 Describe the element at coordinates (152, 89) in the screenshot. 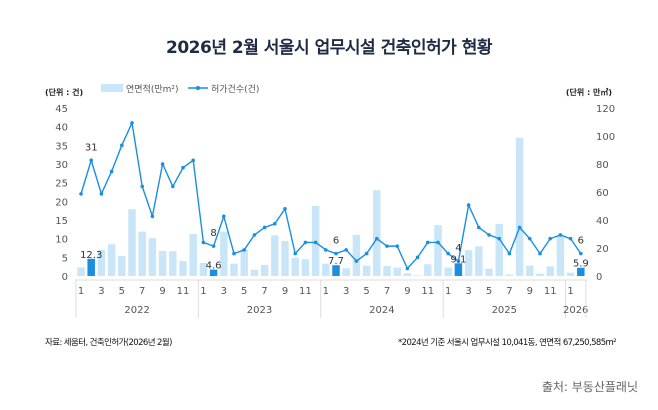

I see `legend-bar-label: 연면적(만m²)` at that location.